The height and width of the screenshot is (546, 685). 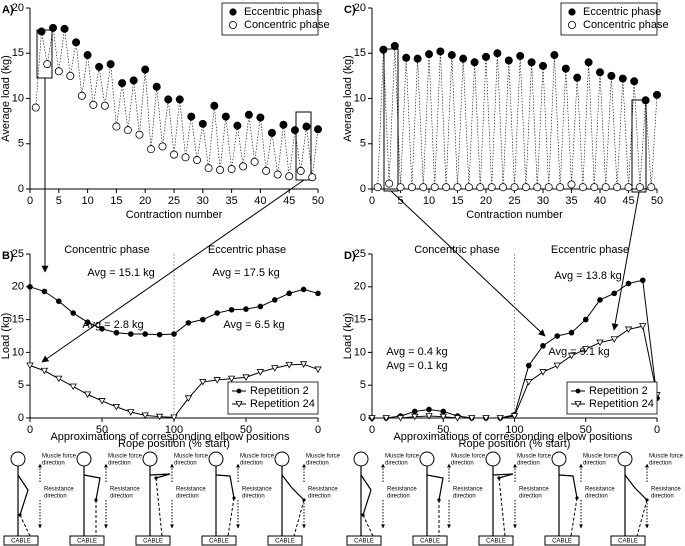 I want to click on legend-label: Eccentric phase, so click(x=622, y=12).